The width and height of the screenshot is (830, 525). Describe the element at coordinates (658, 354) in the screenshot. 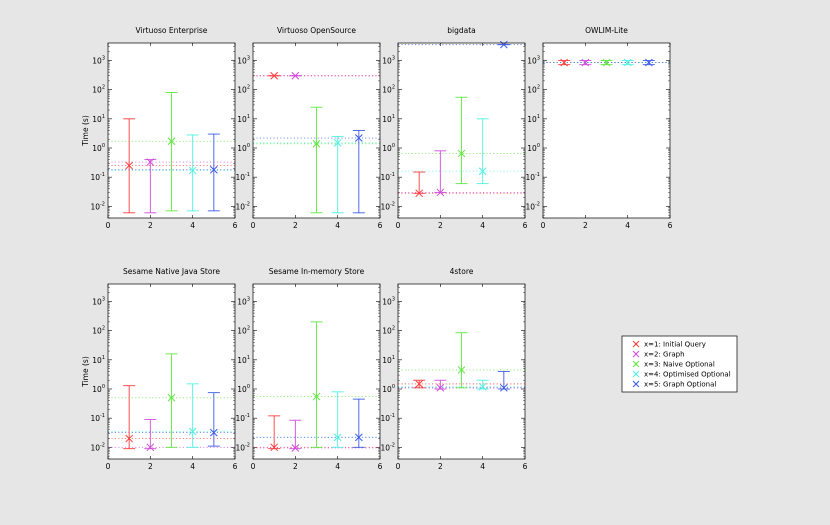

I see `legend-item-2: x=2: Graph` at that location.